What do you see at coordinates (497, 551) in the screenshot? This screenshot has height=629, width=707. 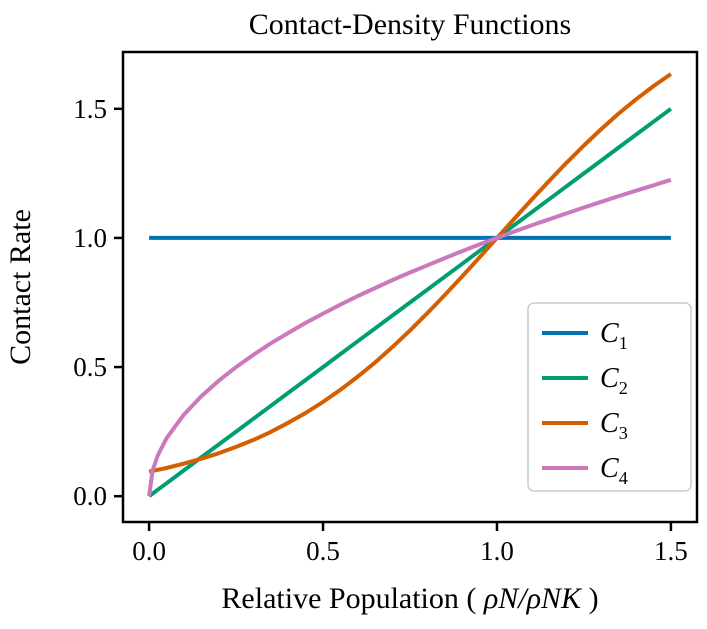 I see `x-tick-label: 1.0` at bounding box center [497, 551].